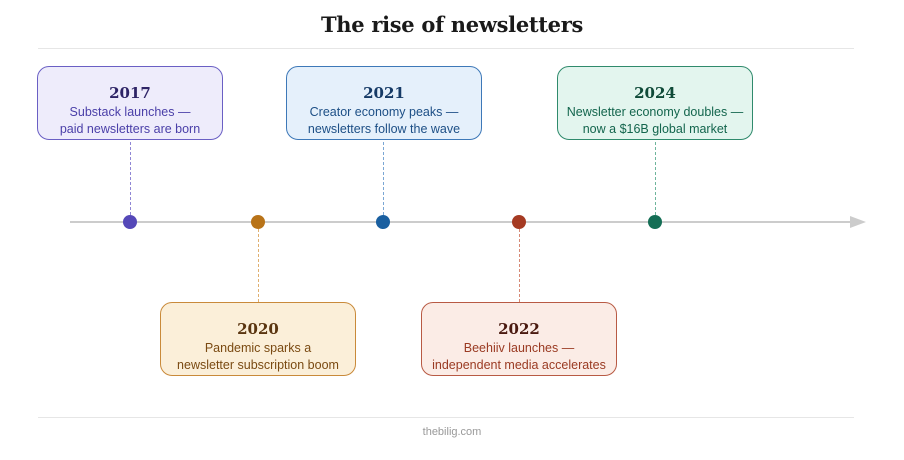 This screenshot has height=460, width=904. What do you see at coordinates (519, 329) in the screenshot?
I see `event-year: 2022` at bounding box center [519, 329].